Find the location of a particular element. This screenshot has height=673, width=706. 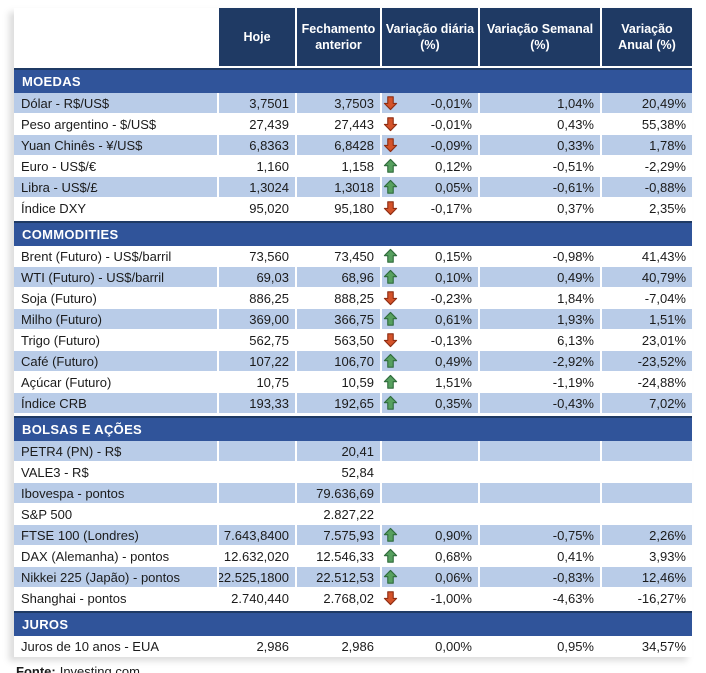

section-title: BOLSAS E AÇÕES is located at coordinates (82, 429).